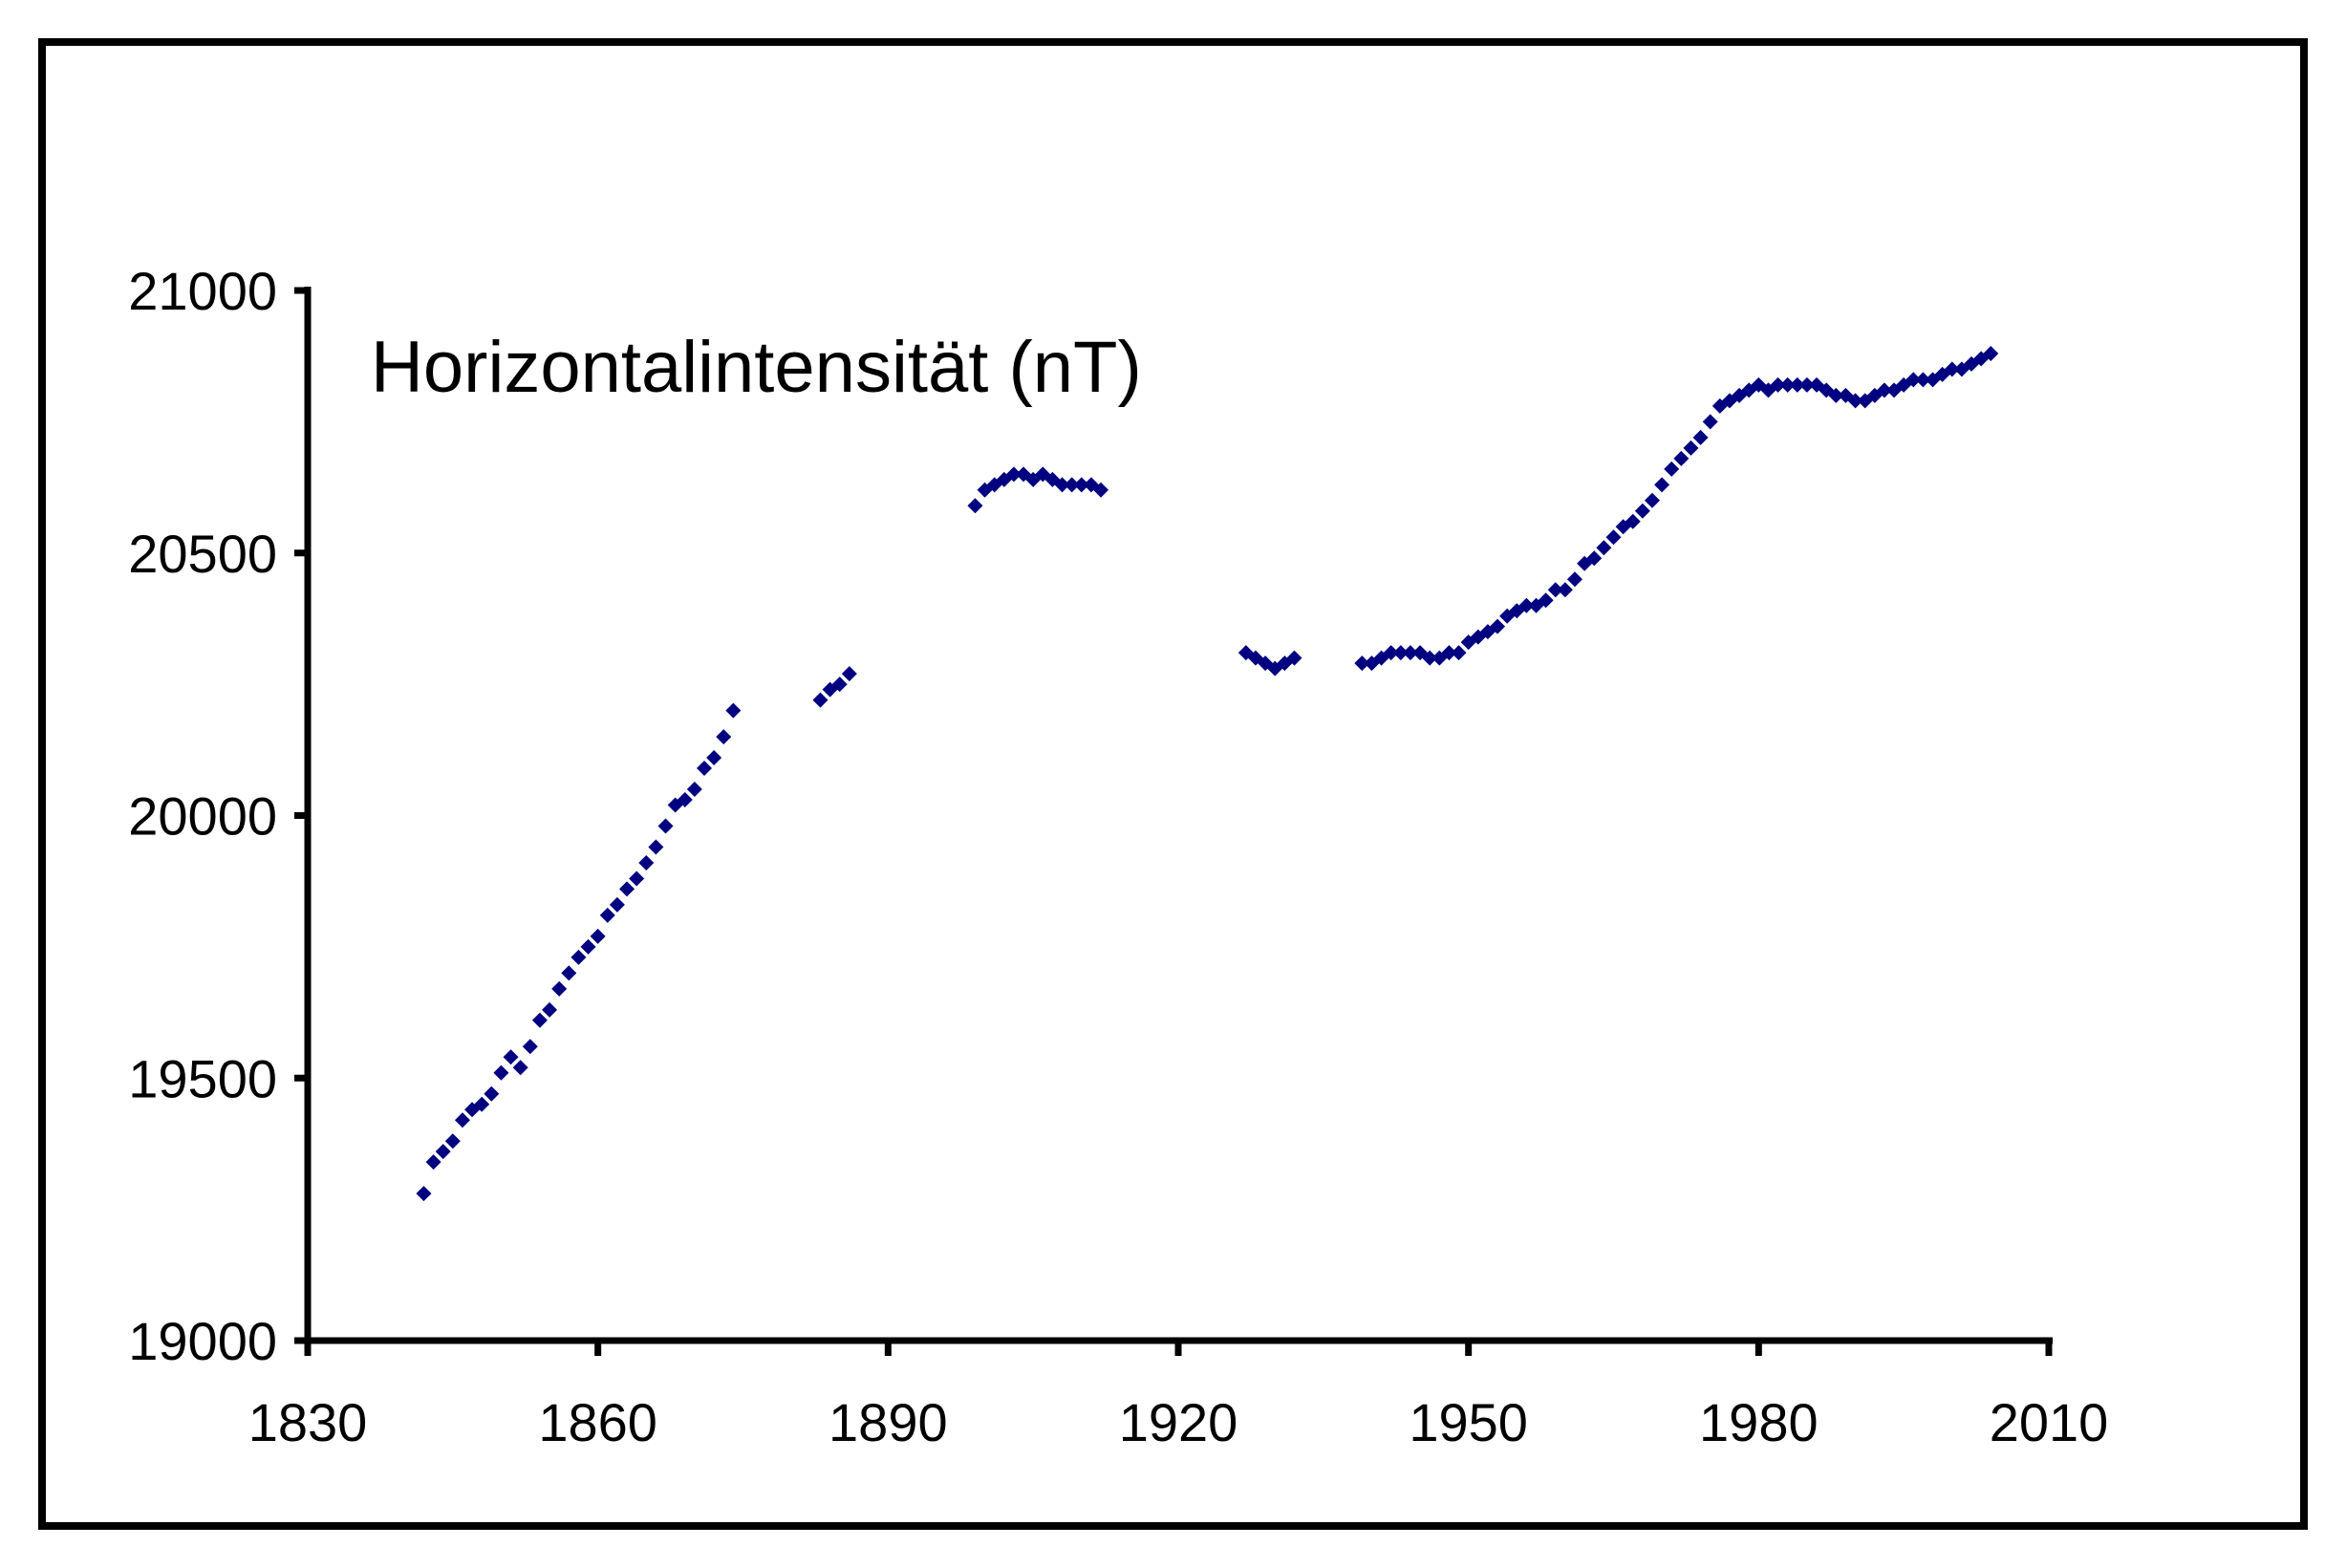 Image resolution: width=2346 pixels, height=1568 pixels. I want to click on y-tick-label: 20000, so click(202, 817).